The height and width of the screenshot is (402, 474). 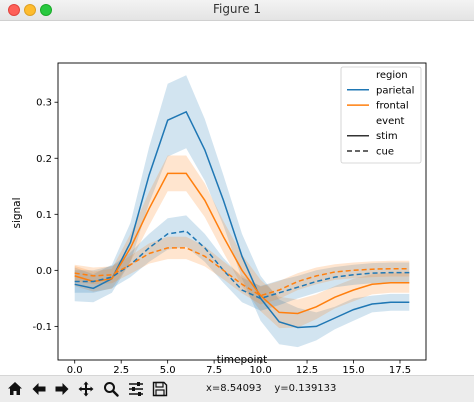 I want to click on back-icon, so click(x=39, y=389).